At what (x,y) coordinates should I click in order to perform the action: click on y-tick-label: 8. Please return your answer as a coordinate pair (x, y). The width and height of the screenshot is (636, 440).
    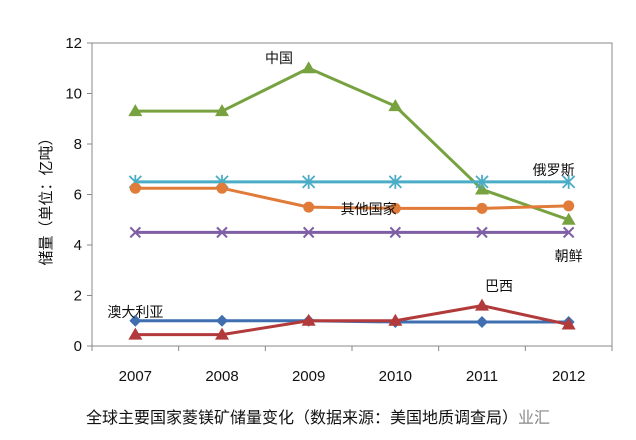
    Looking at the image, I should click on (78, 144).